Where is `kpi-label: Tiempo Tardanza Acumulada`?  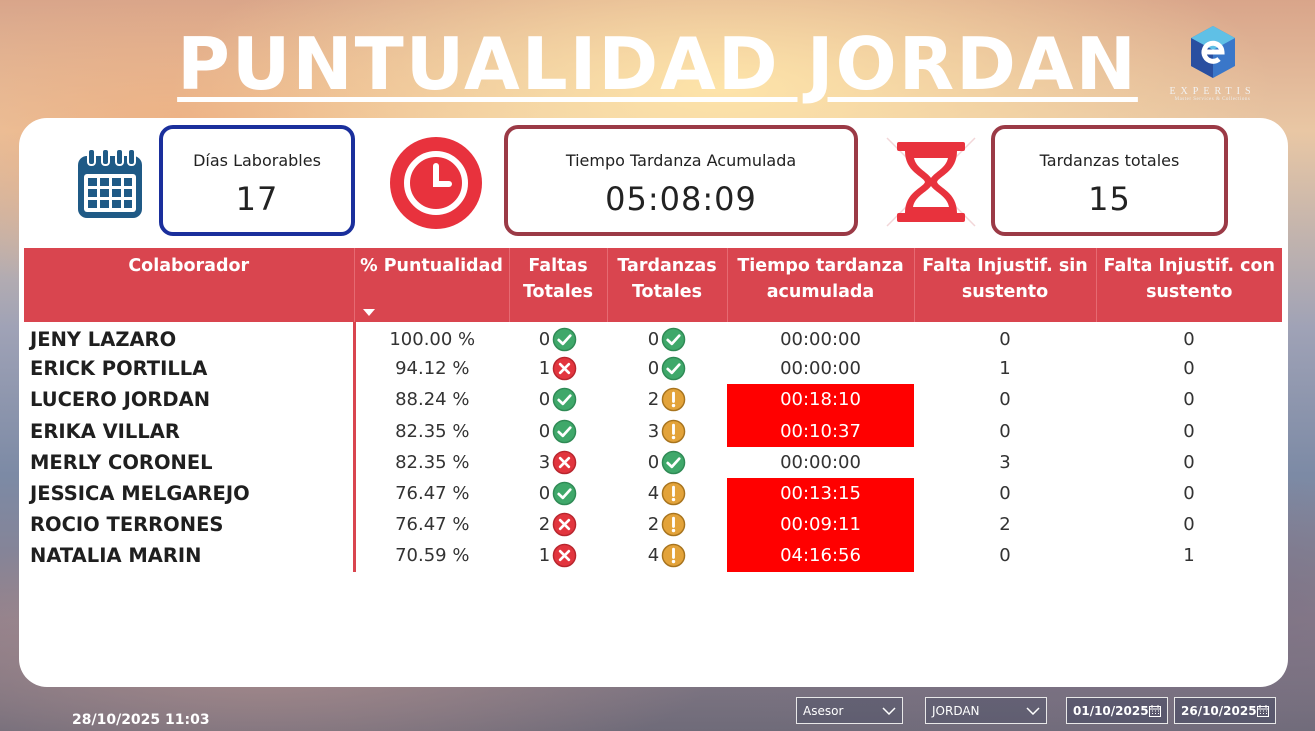 kpi-label: Tiempo Tardanza Acumulada is located at coordinates (681, 160).